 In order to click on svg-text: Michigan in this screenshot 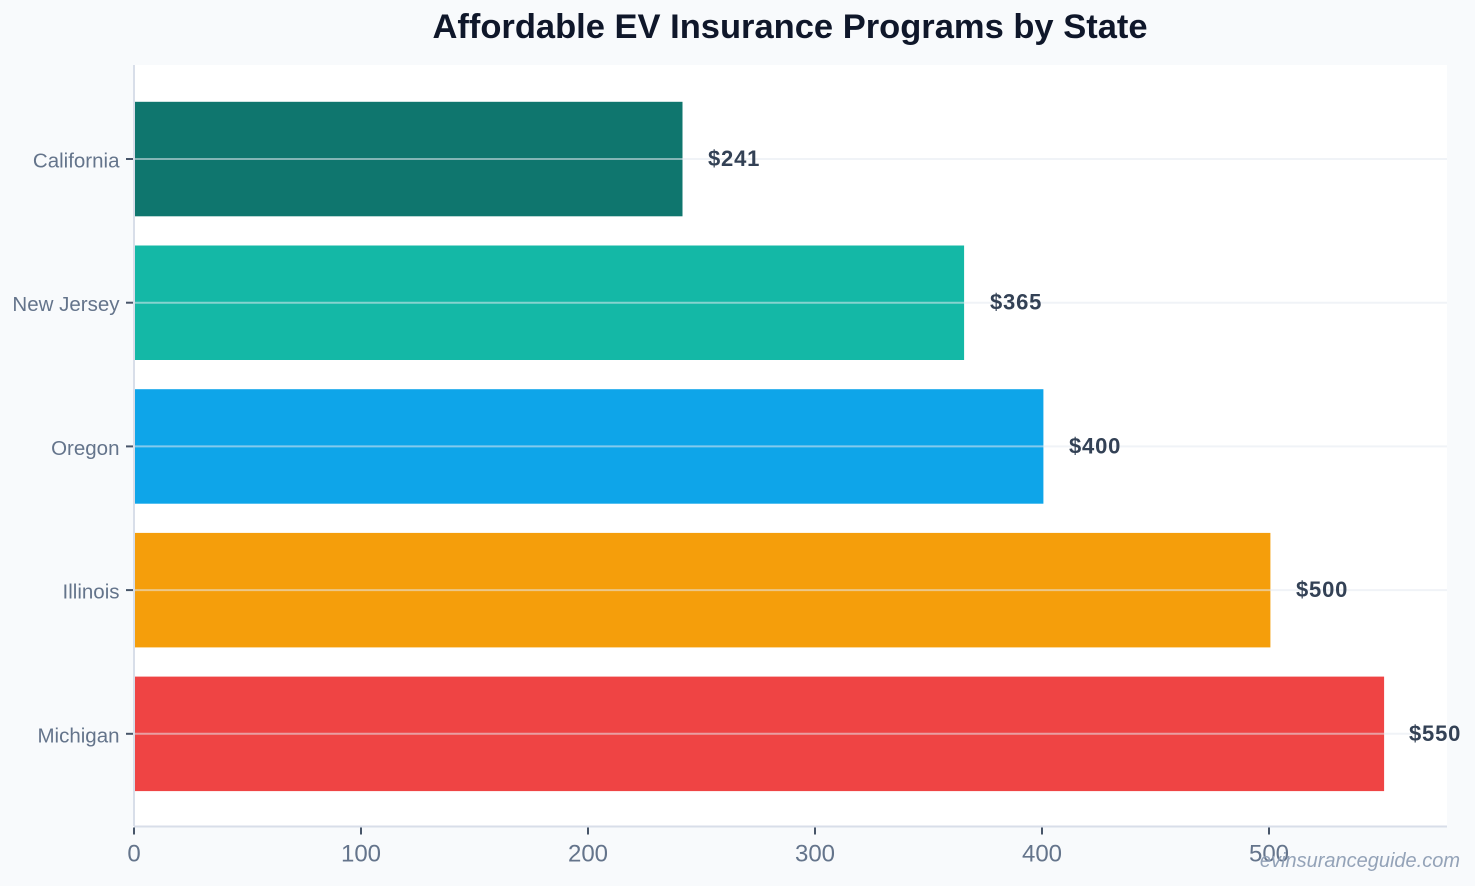, I will do `click(78, 735)`.